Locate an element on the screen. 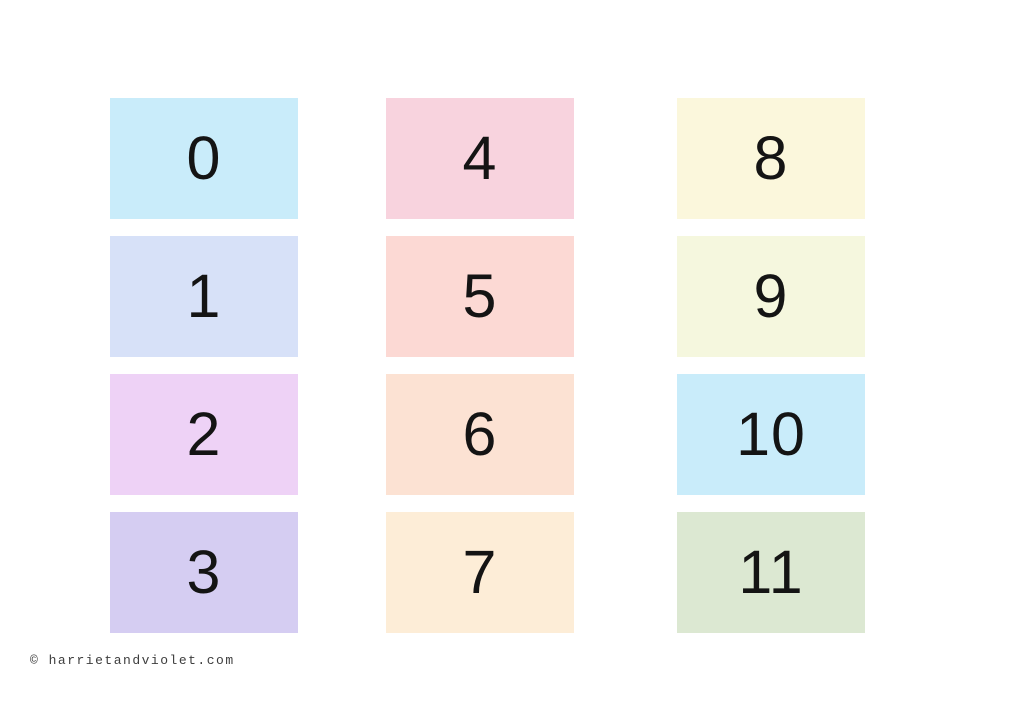 The image size is (1024, 724). number-card-9: 9 is located at coordinates (771, 296).